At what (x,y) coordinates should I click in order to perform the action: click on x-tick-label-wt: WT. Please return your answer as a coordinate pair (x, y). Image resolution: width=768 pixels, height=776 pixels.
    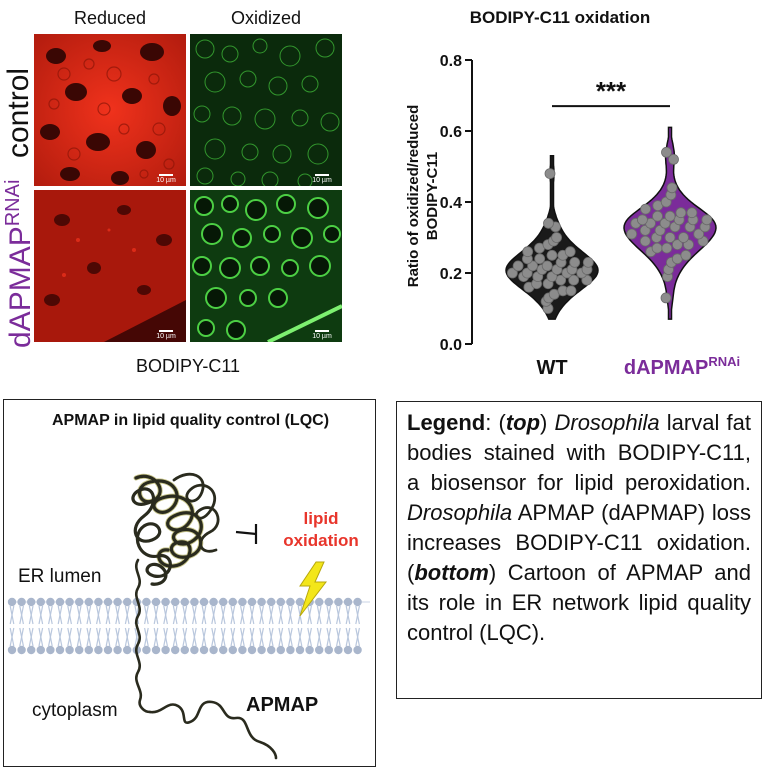
    Looking at the image, I should click on (551, 368).